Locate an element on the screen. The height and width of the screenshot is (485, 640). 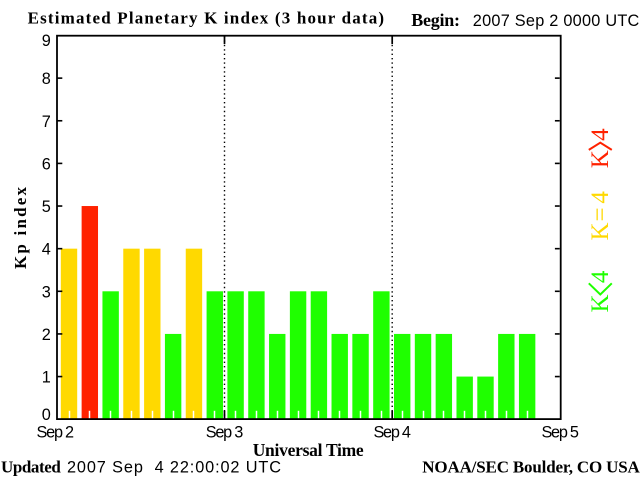
svg-text: Sep 2 is located at coordinates (56, 433).